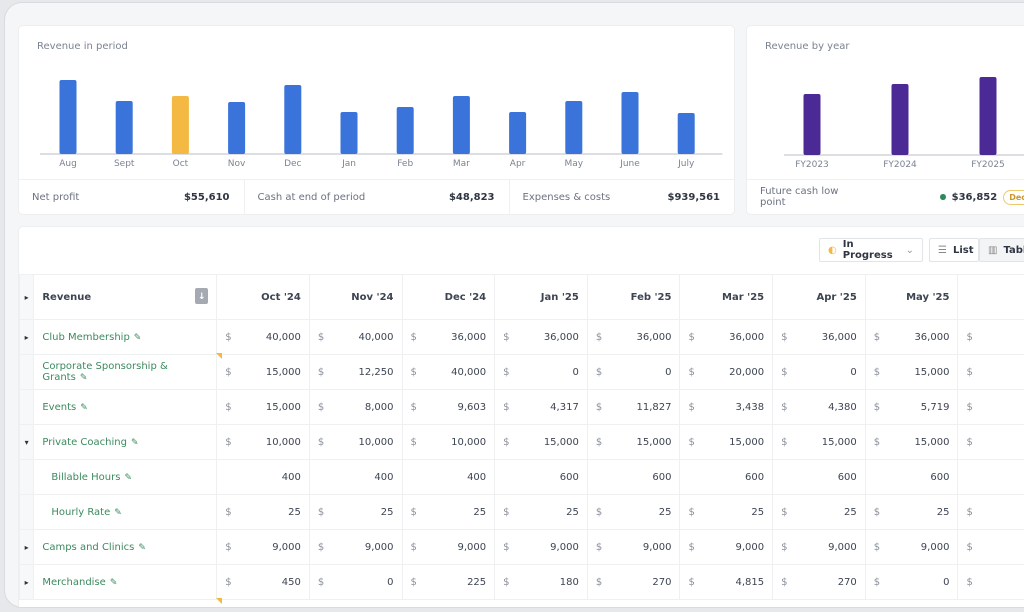 This screenshot has height=612, width=1024. Describe the element at coordinates (202, 296) in the screenshot. I see `export-file-icon: ↓` at that location.